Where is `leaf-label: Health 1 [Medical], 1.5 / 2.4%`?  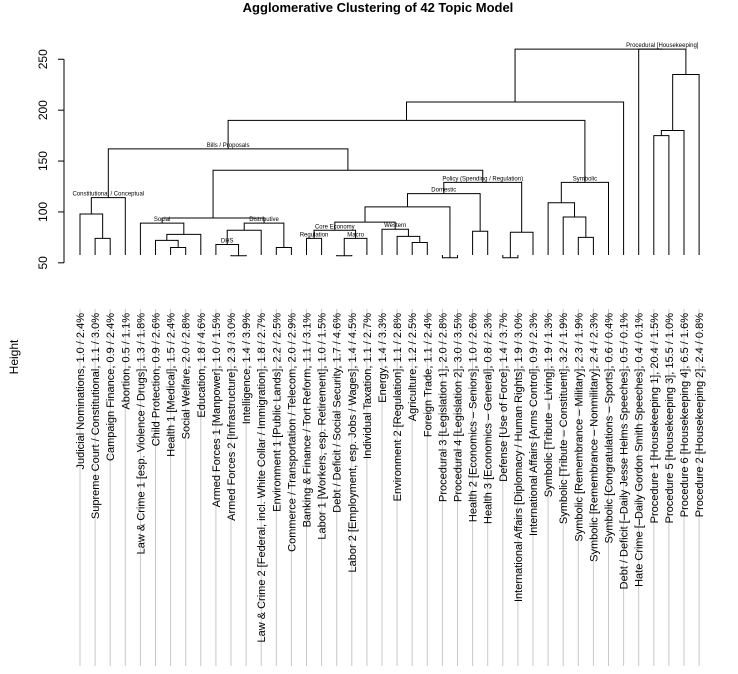
leaf-label: Health 1 [Medical], 1.5 / 2.4% is located at coordinates (172, 385).